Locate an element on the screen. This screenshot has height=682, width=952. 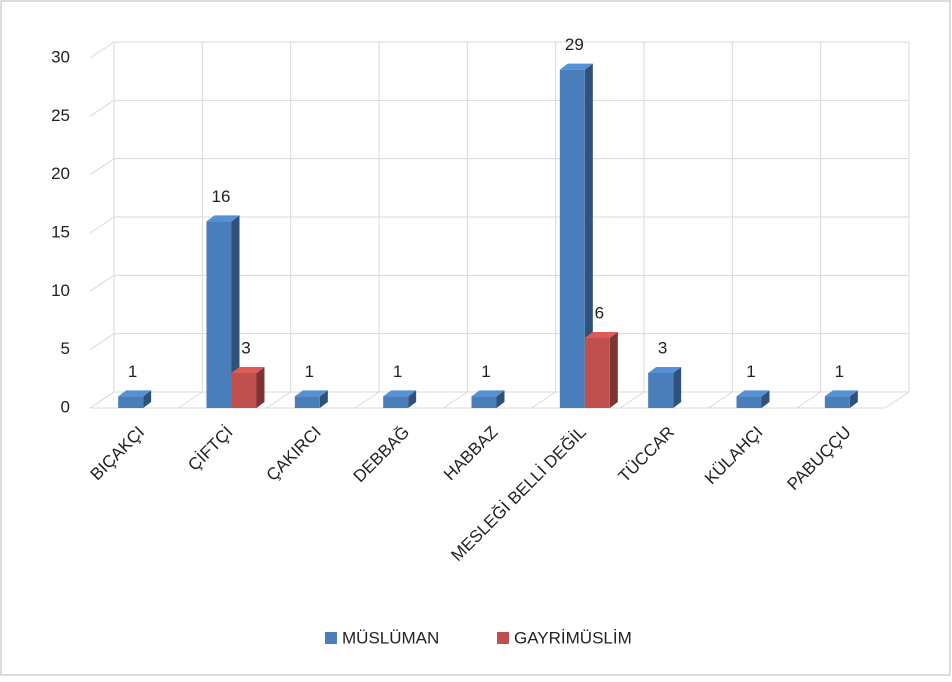
y-tick-label: 20 is located at coordinates (60, 173).